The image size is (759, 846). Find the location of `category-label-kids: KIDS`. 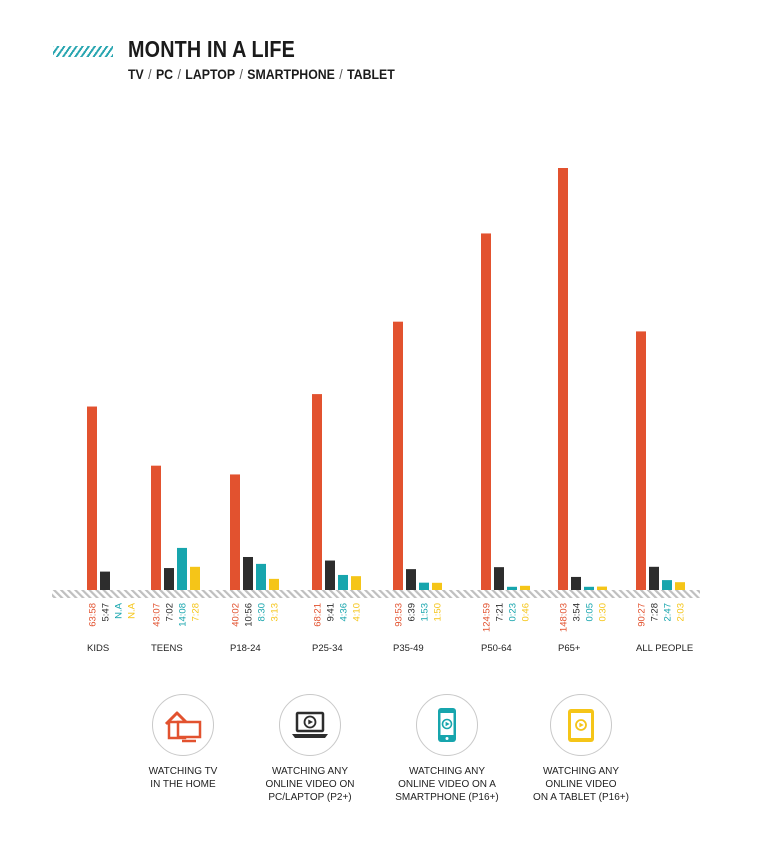

category-label-kids: KIDS is located at coordinates (98, 648).